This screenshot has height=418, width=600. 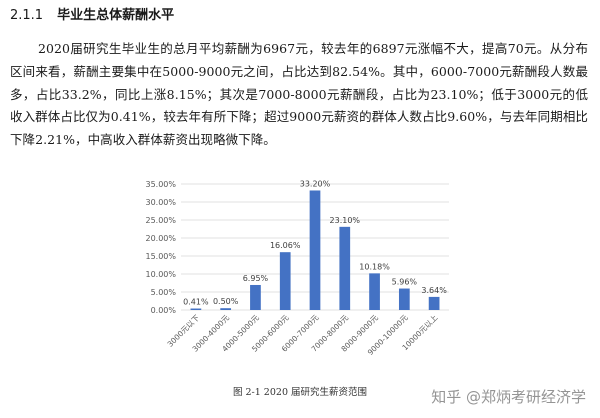 What do you see at coordinates (345, 220) in the screenshot?
I see `data-label: 23.10%` at bounding box center [345, 220].